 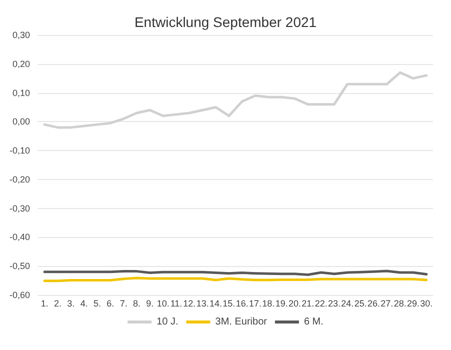 I want to click on x-tick-label: 23., so click(x=334, y=303).